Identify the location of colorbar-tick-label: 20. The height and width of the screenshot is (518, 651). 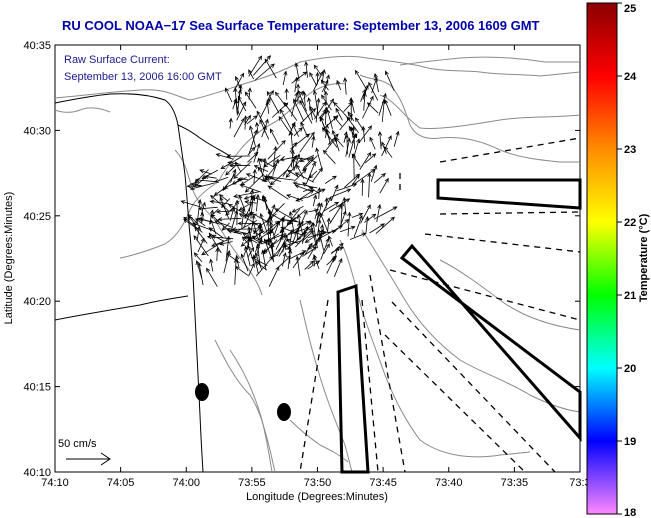
(630, 369).